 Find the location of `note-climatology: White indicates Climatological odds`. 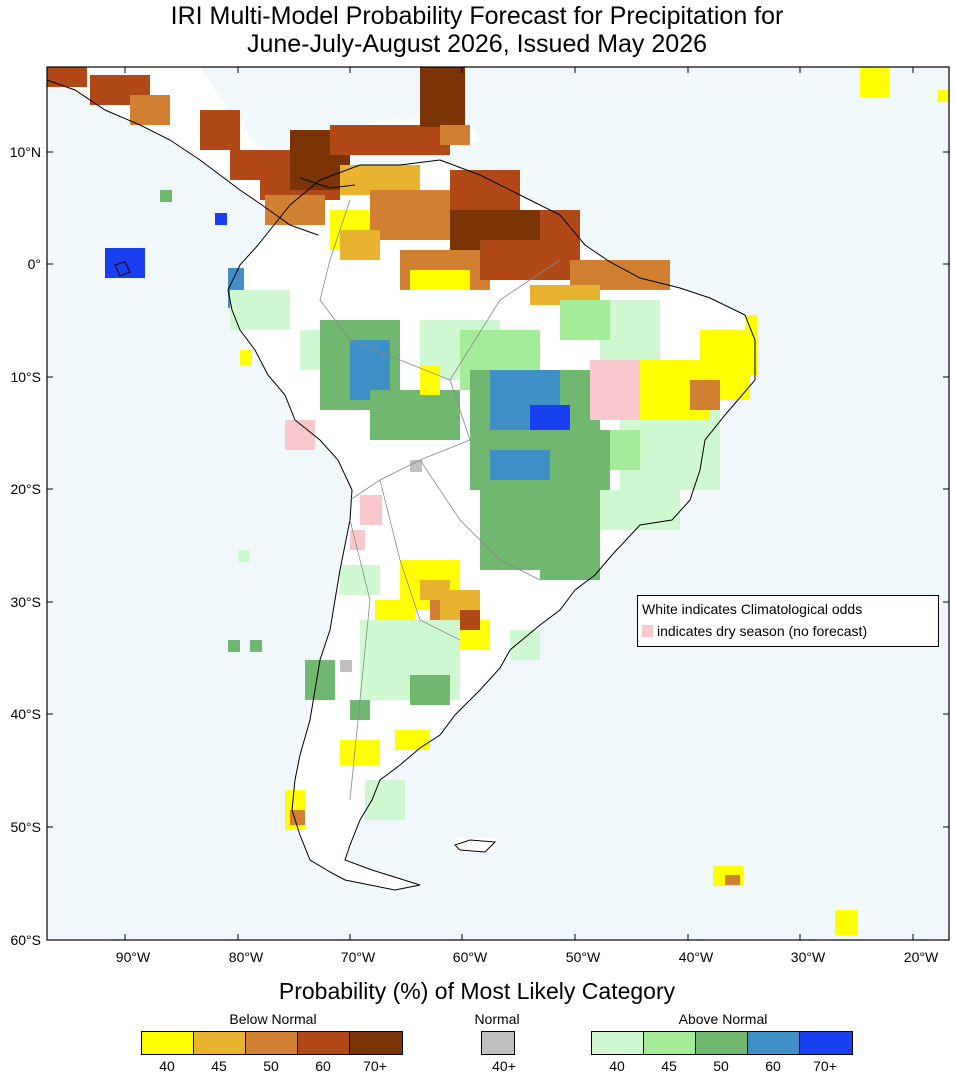

note-climatology: White indicates Climatological odds is located at coordinates (752, 609).